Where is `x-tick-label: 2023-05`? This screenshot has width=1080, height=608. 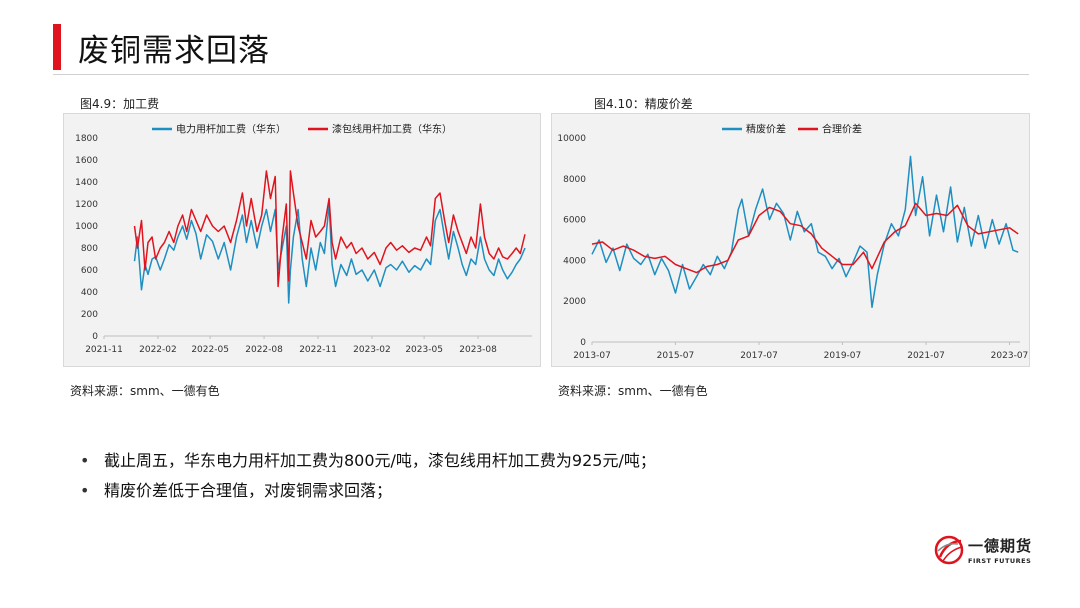
x-tick-label: 2023-05 is located at coordinates (424, 350).